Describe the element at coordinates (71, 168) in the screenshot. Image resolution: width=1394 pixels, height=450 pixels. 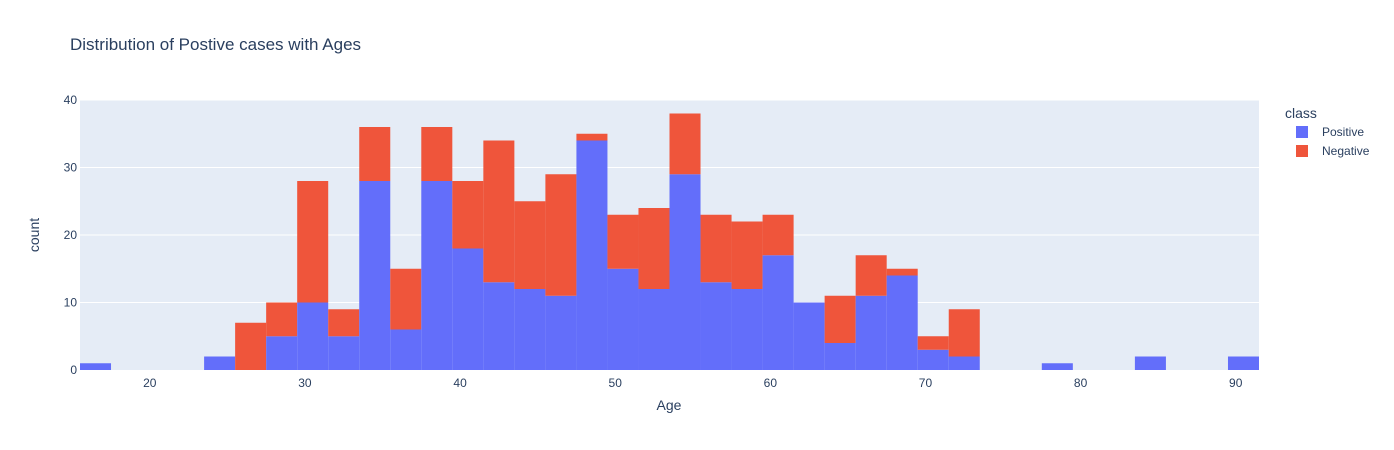
I see `y-tick-label: 30` at that location.